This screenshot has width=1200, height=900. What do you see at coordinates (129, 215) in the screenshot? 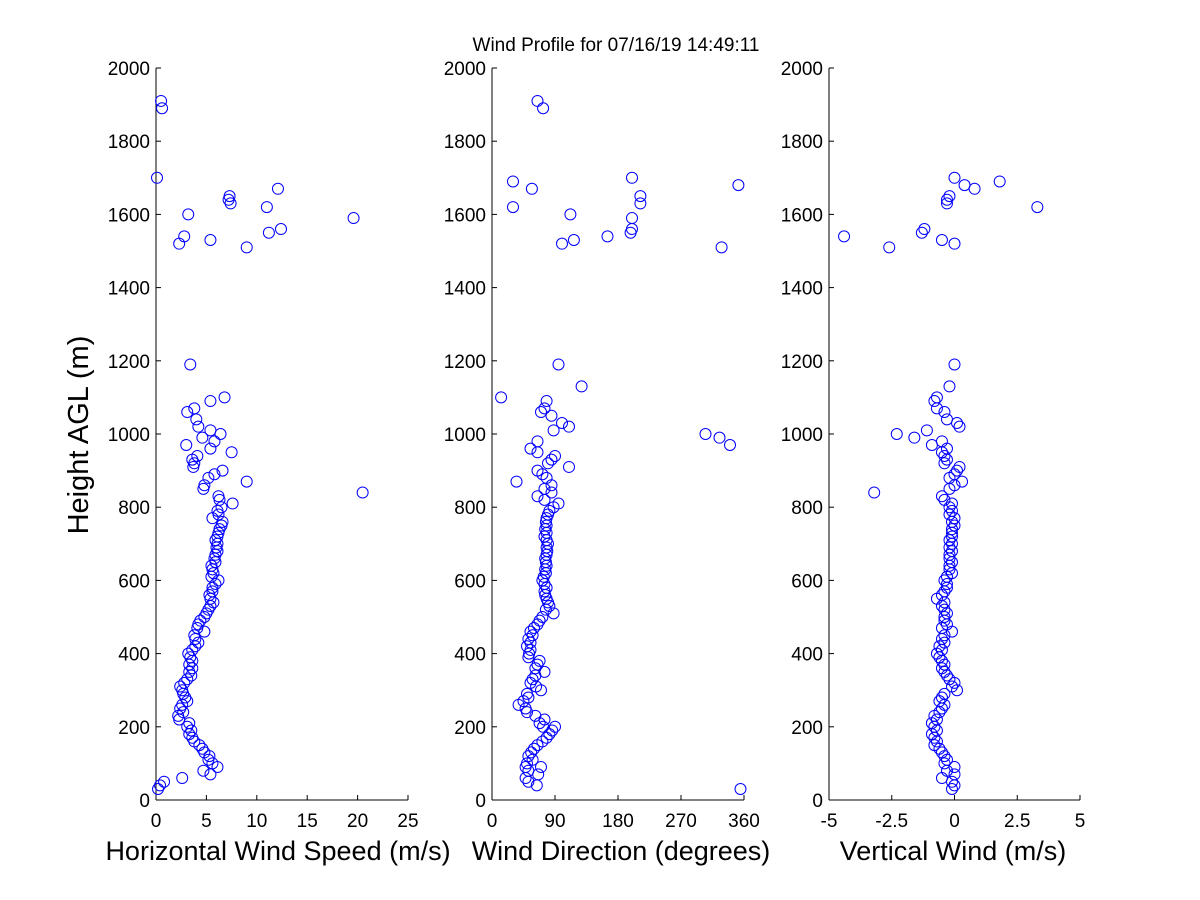
I see `y-tick-label: 1600` at bounding box center [129, 215].